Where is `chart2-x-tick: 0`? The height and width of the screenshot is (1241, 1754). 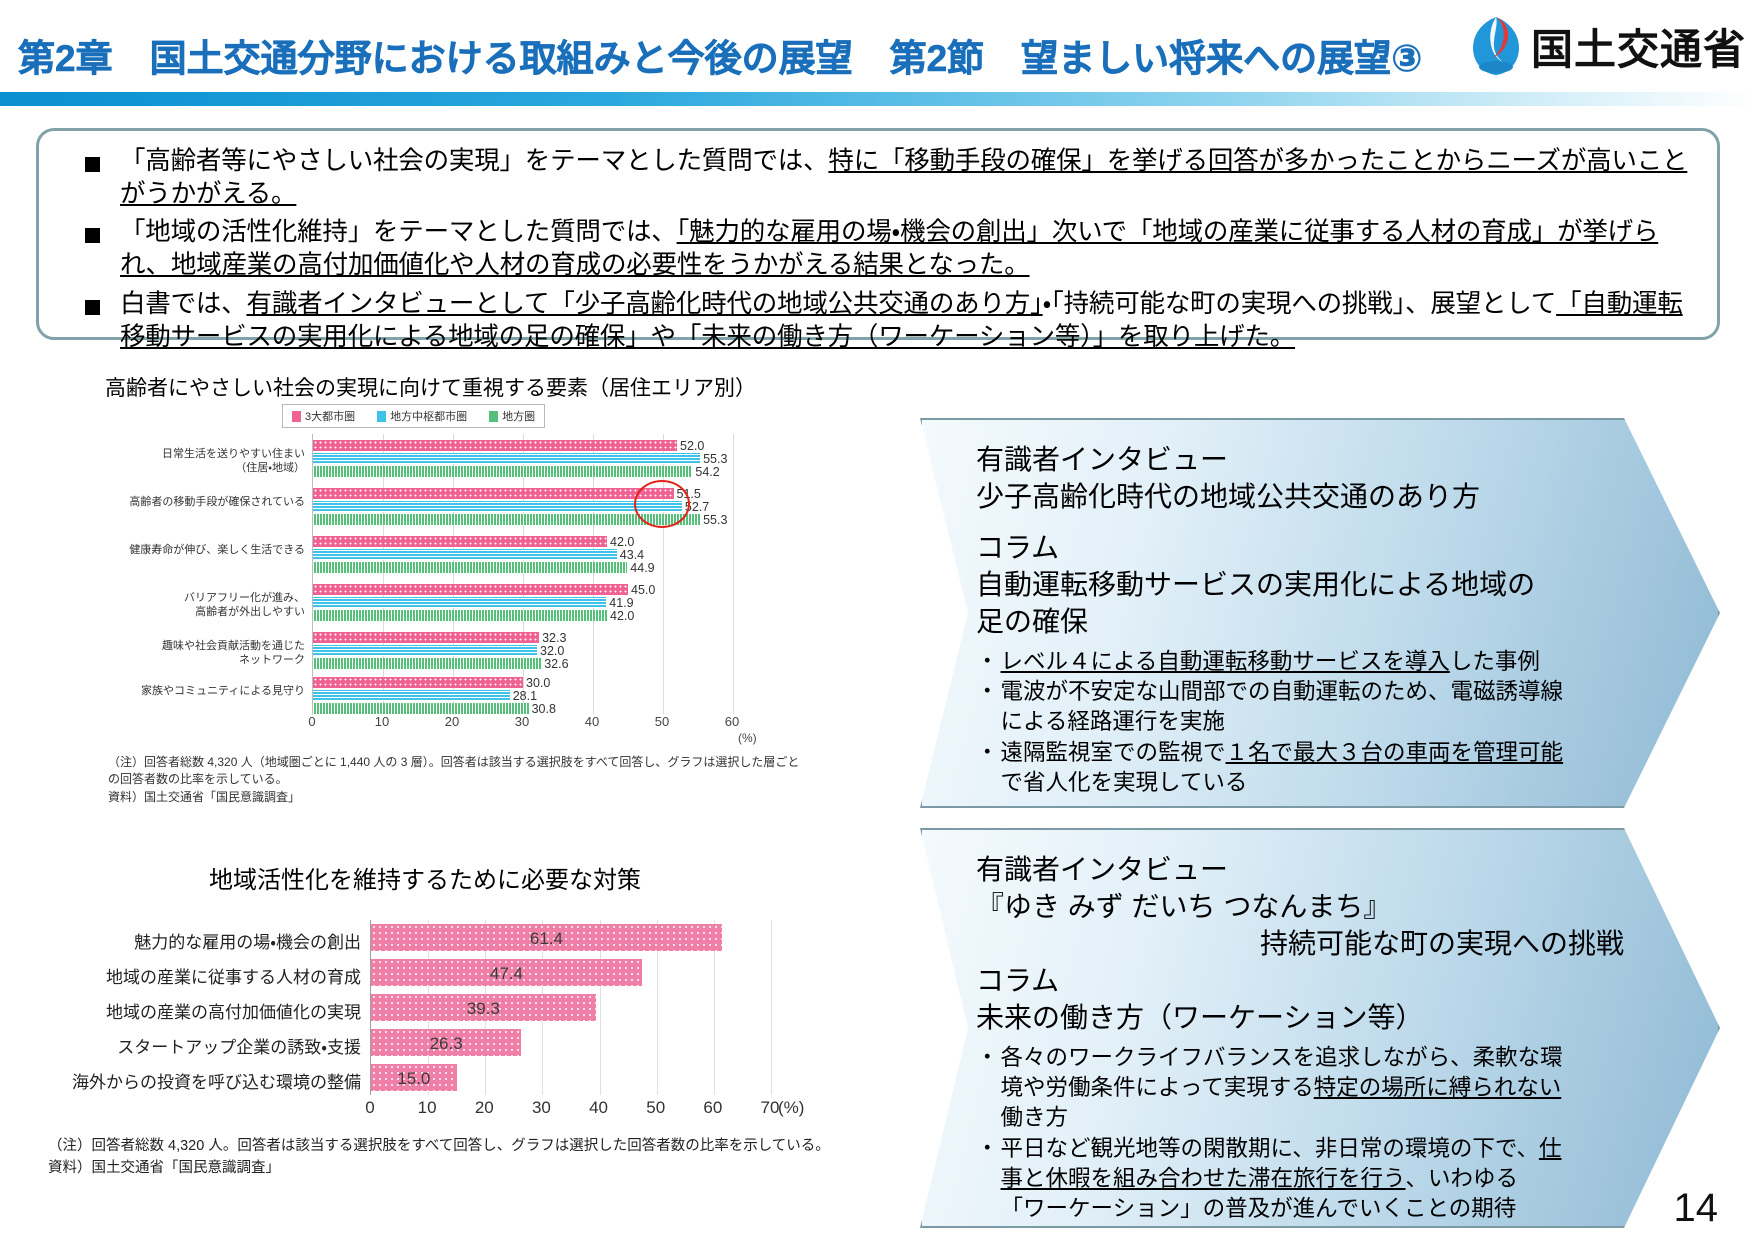 chart2-x-tick: 0 is located at coordinates (370, 1107).